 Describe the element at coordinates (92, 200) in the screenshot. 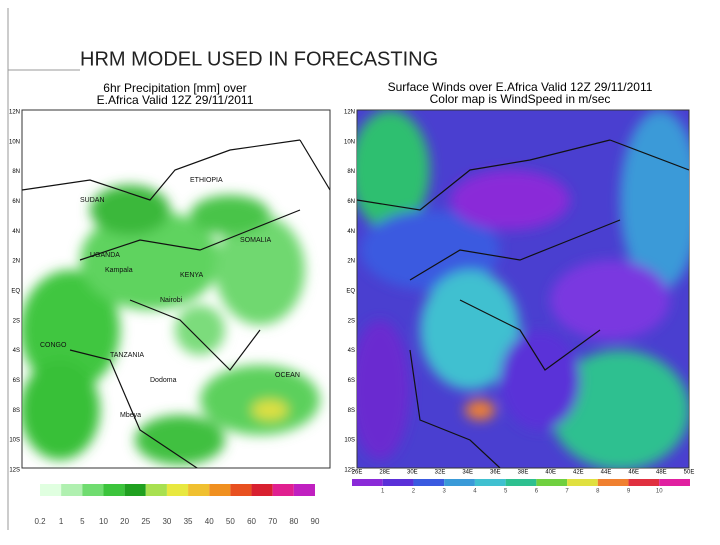

I see `place-label: SUDAN` at that location.